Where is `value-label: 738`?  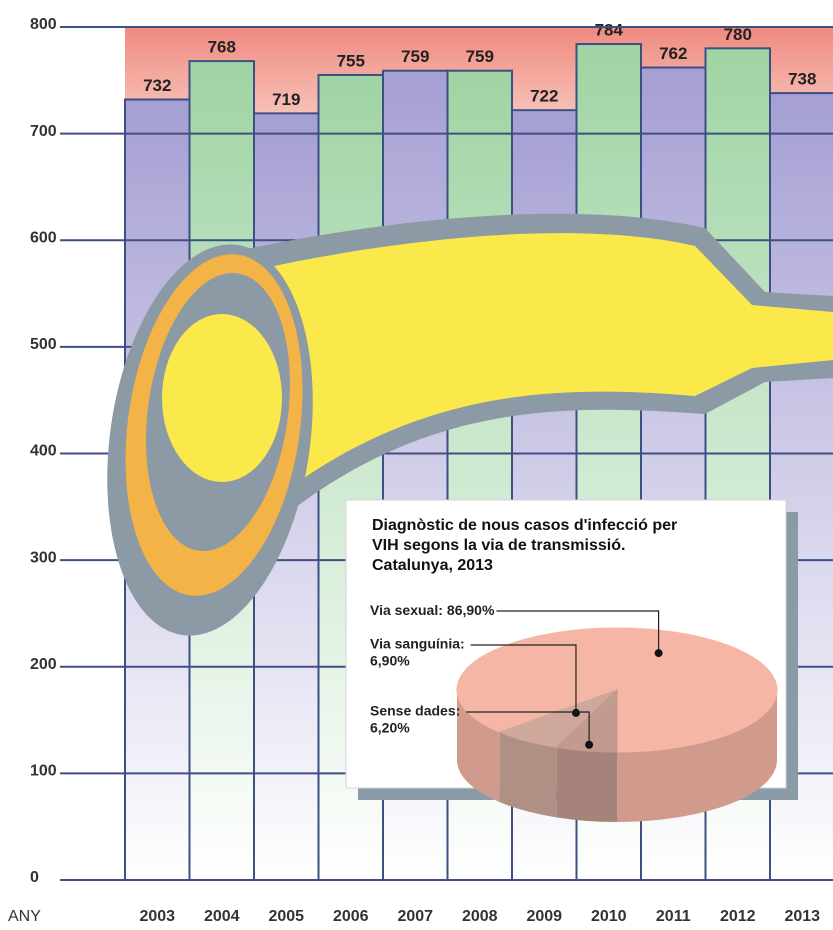
value-label: 738 is located at coordinates (802, 79).